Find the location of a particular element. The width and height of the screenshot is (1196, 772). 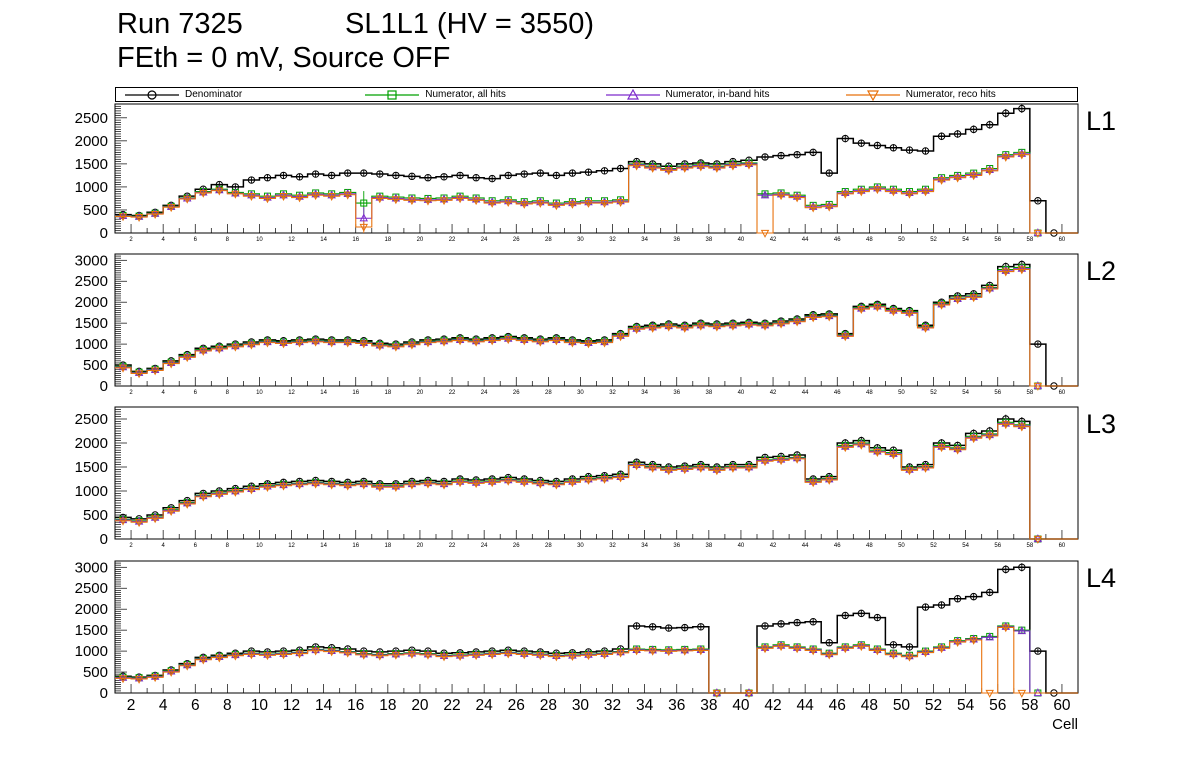

title-chamber: SL1L1 (HV = 3550) is located at coordinates (470, 24).